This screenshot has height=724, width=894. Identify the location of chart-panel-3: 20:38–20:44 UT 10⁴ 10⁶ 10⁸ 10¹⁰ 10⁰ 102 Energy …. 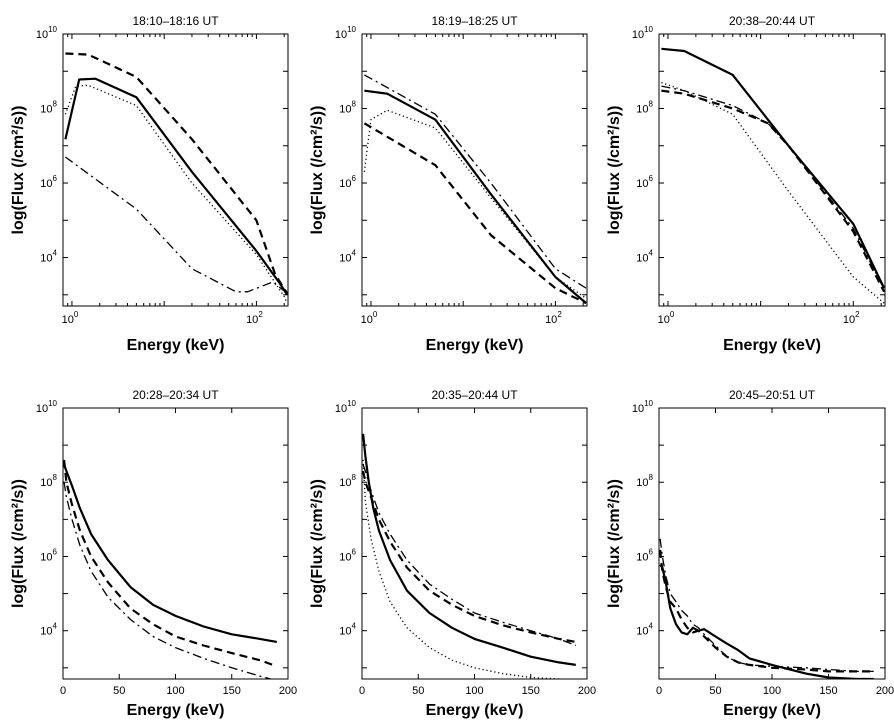
(746, 184).